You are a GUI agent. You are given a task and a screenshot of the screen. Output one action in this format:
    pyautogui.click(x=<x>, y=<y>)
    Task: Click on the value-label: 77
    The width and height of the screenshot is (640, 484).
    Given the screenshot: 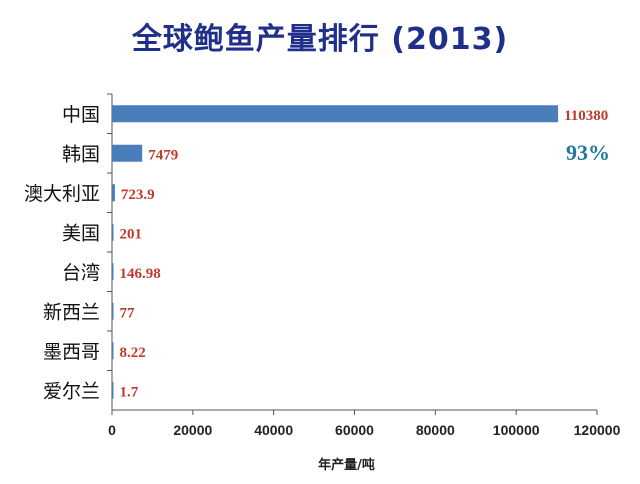 What is the action you would take?
    pyautogui.click(x=128, y=313)
    